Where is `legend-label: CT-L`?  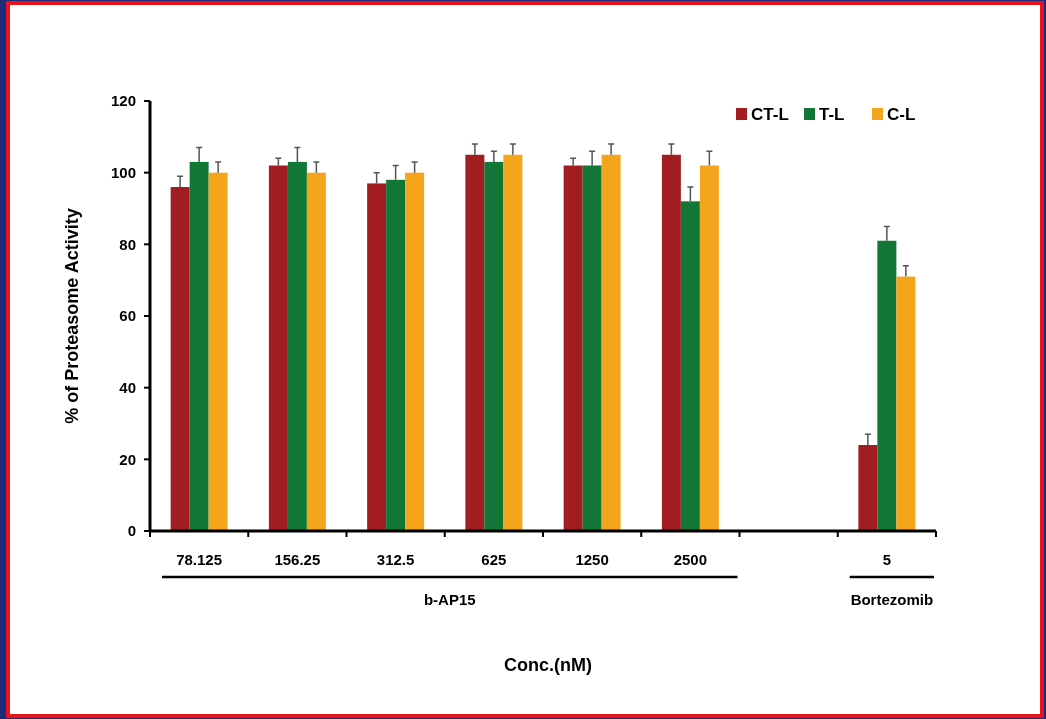
legend-label: CT-L is located at coordinates (770, 114).